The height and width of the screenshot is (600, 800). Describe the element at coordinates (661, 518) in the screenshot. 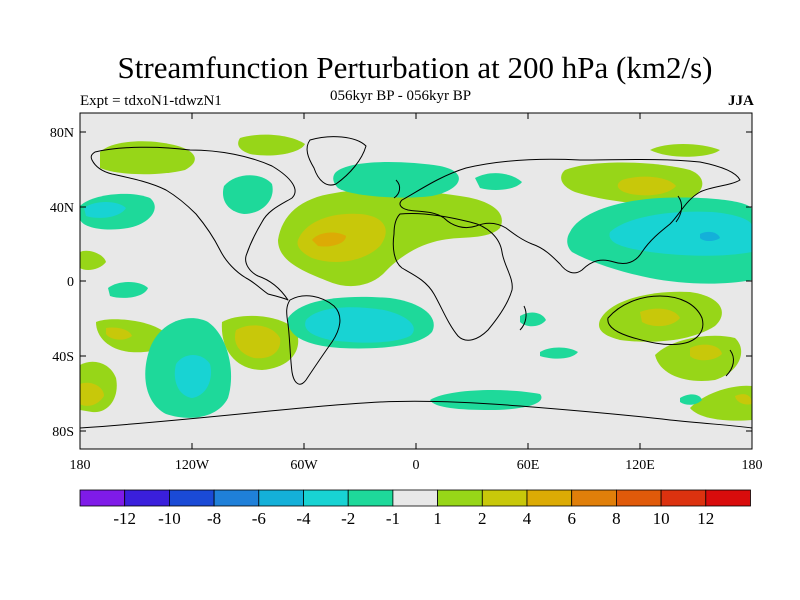

I see `colorbar-label: 10` at that location.